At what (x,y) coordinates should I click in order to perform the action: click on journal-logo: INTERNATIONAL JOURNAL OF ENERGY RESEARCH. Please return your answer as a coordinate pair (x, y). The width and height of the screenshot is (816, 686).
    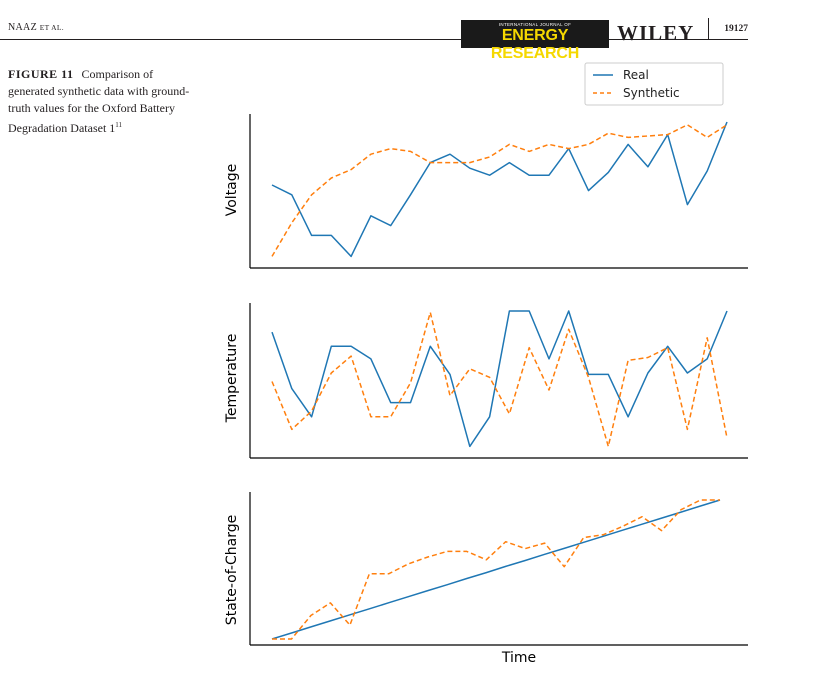
    Looking at the image, I should click on (535, 41).